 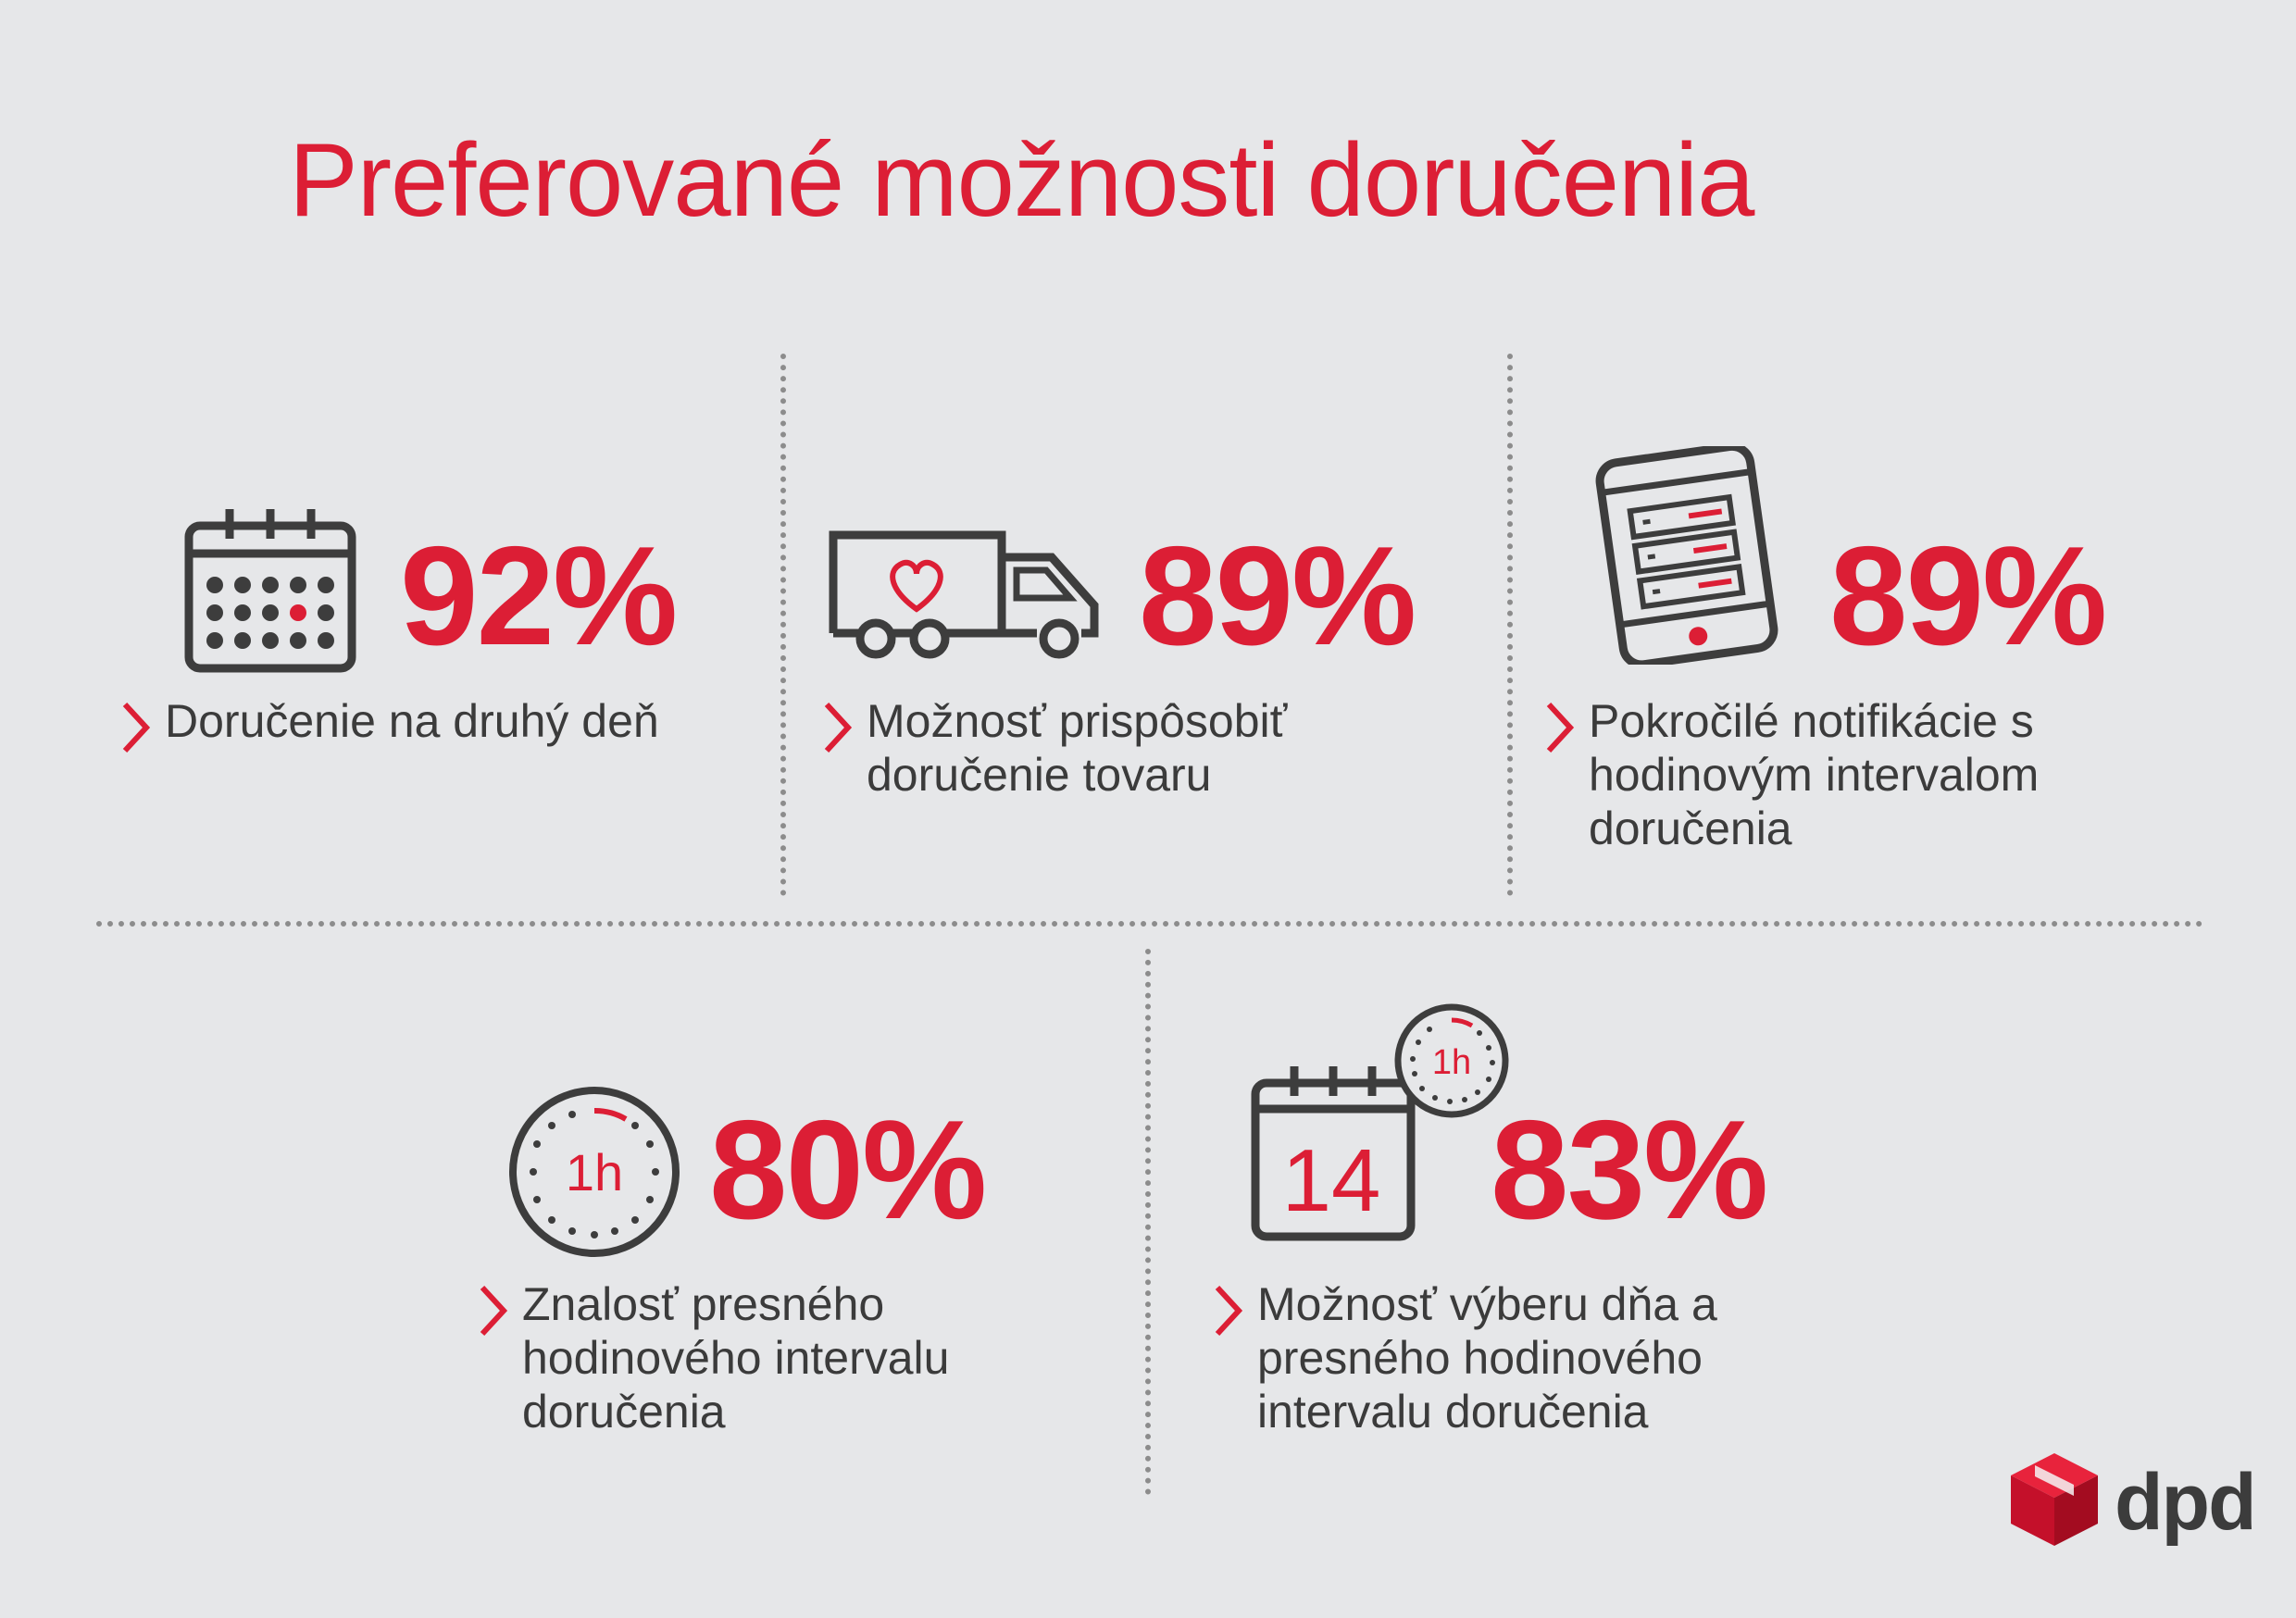 I want to click on dpd-cube-logo, so click(x=2054, y=1499).